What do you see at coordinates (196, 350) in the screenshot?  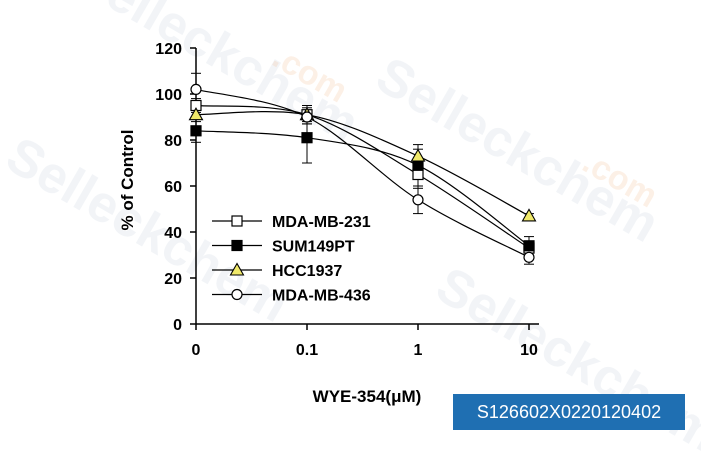 I see `x-tick-label: 0` at bounding box center [196, 350].